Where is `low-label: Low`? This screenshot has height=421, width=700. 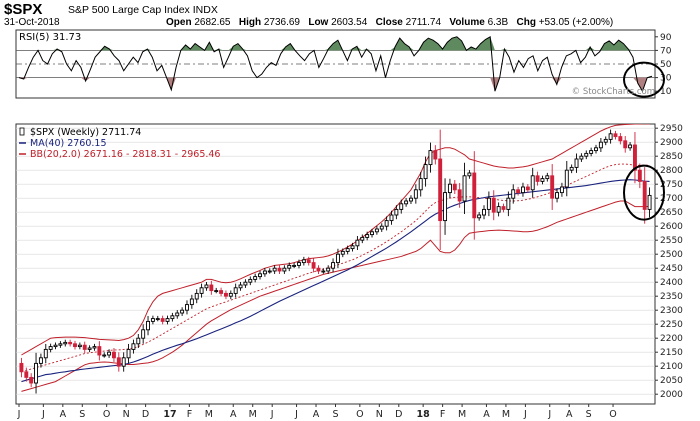
low-label: Low is located at coordinates (318, 22).